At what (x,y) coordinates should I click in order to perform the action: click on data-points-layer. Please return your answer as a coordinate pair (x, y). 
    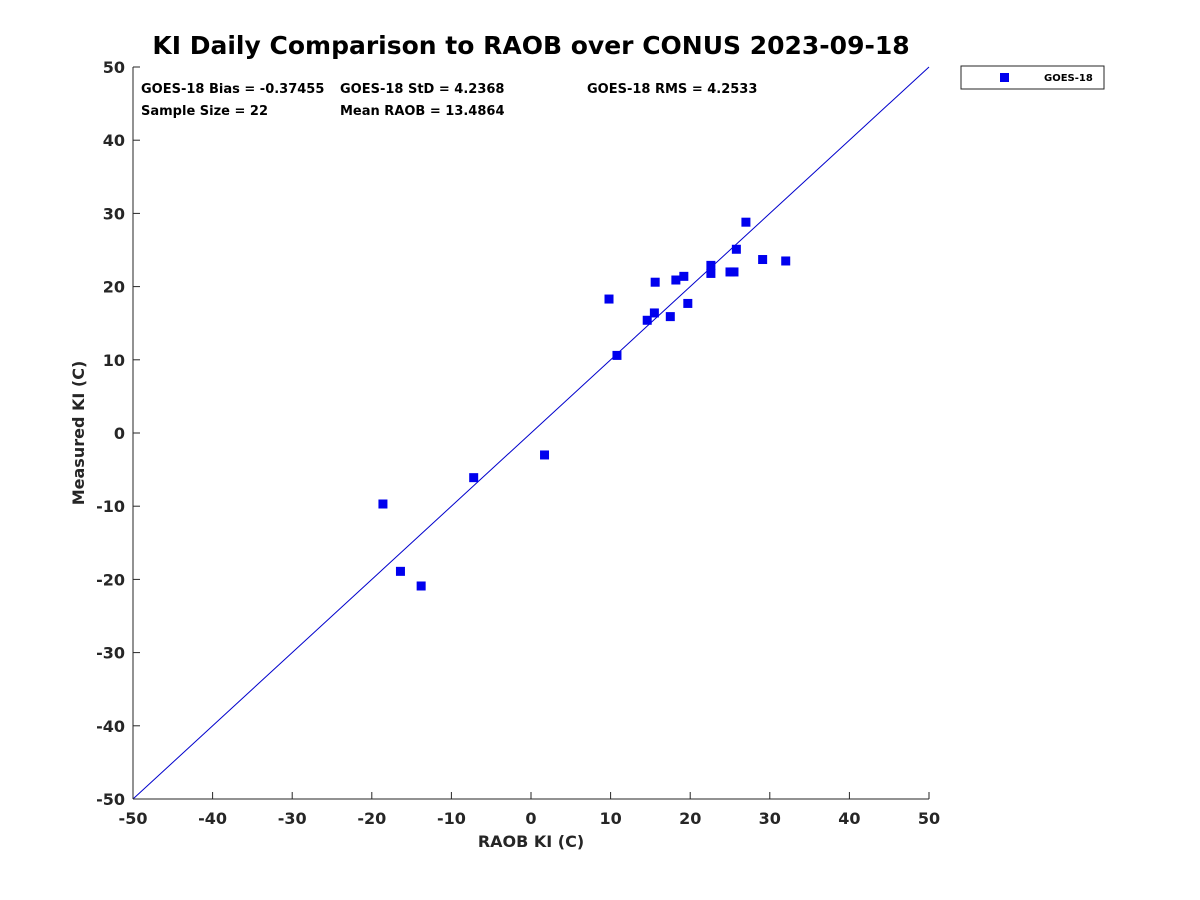
    Looking at the image, I should click on (584, 404).